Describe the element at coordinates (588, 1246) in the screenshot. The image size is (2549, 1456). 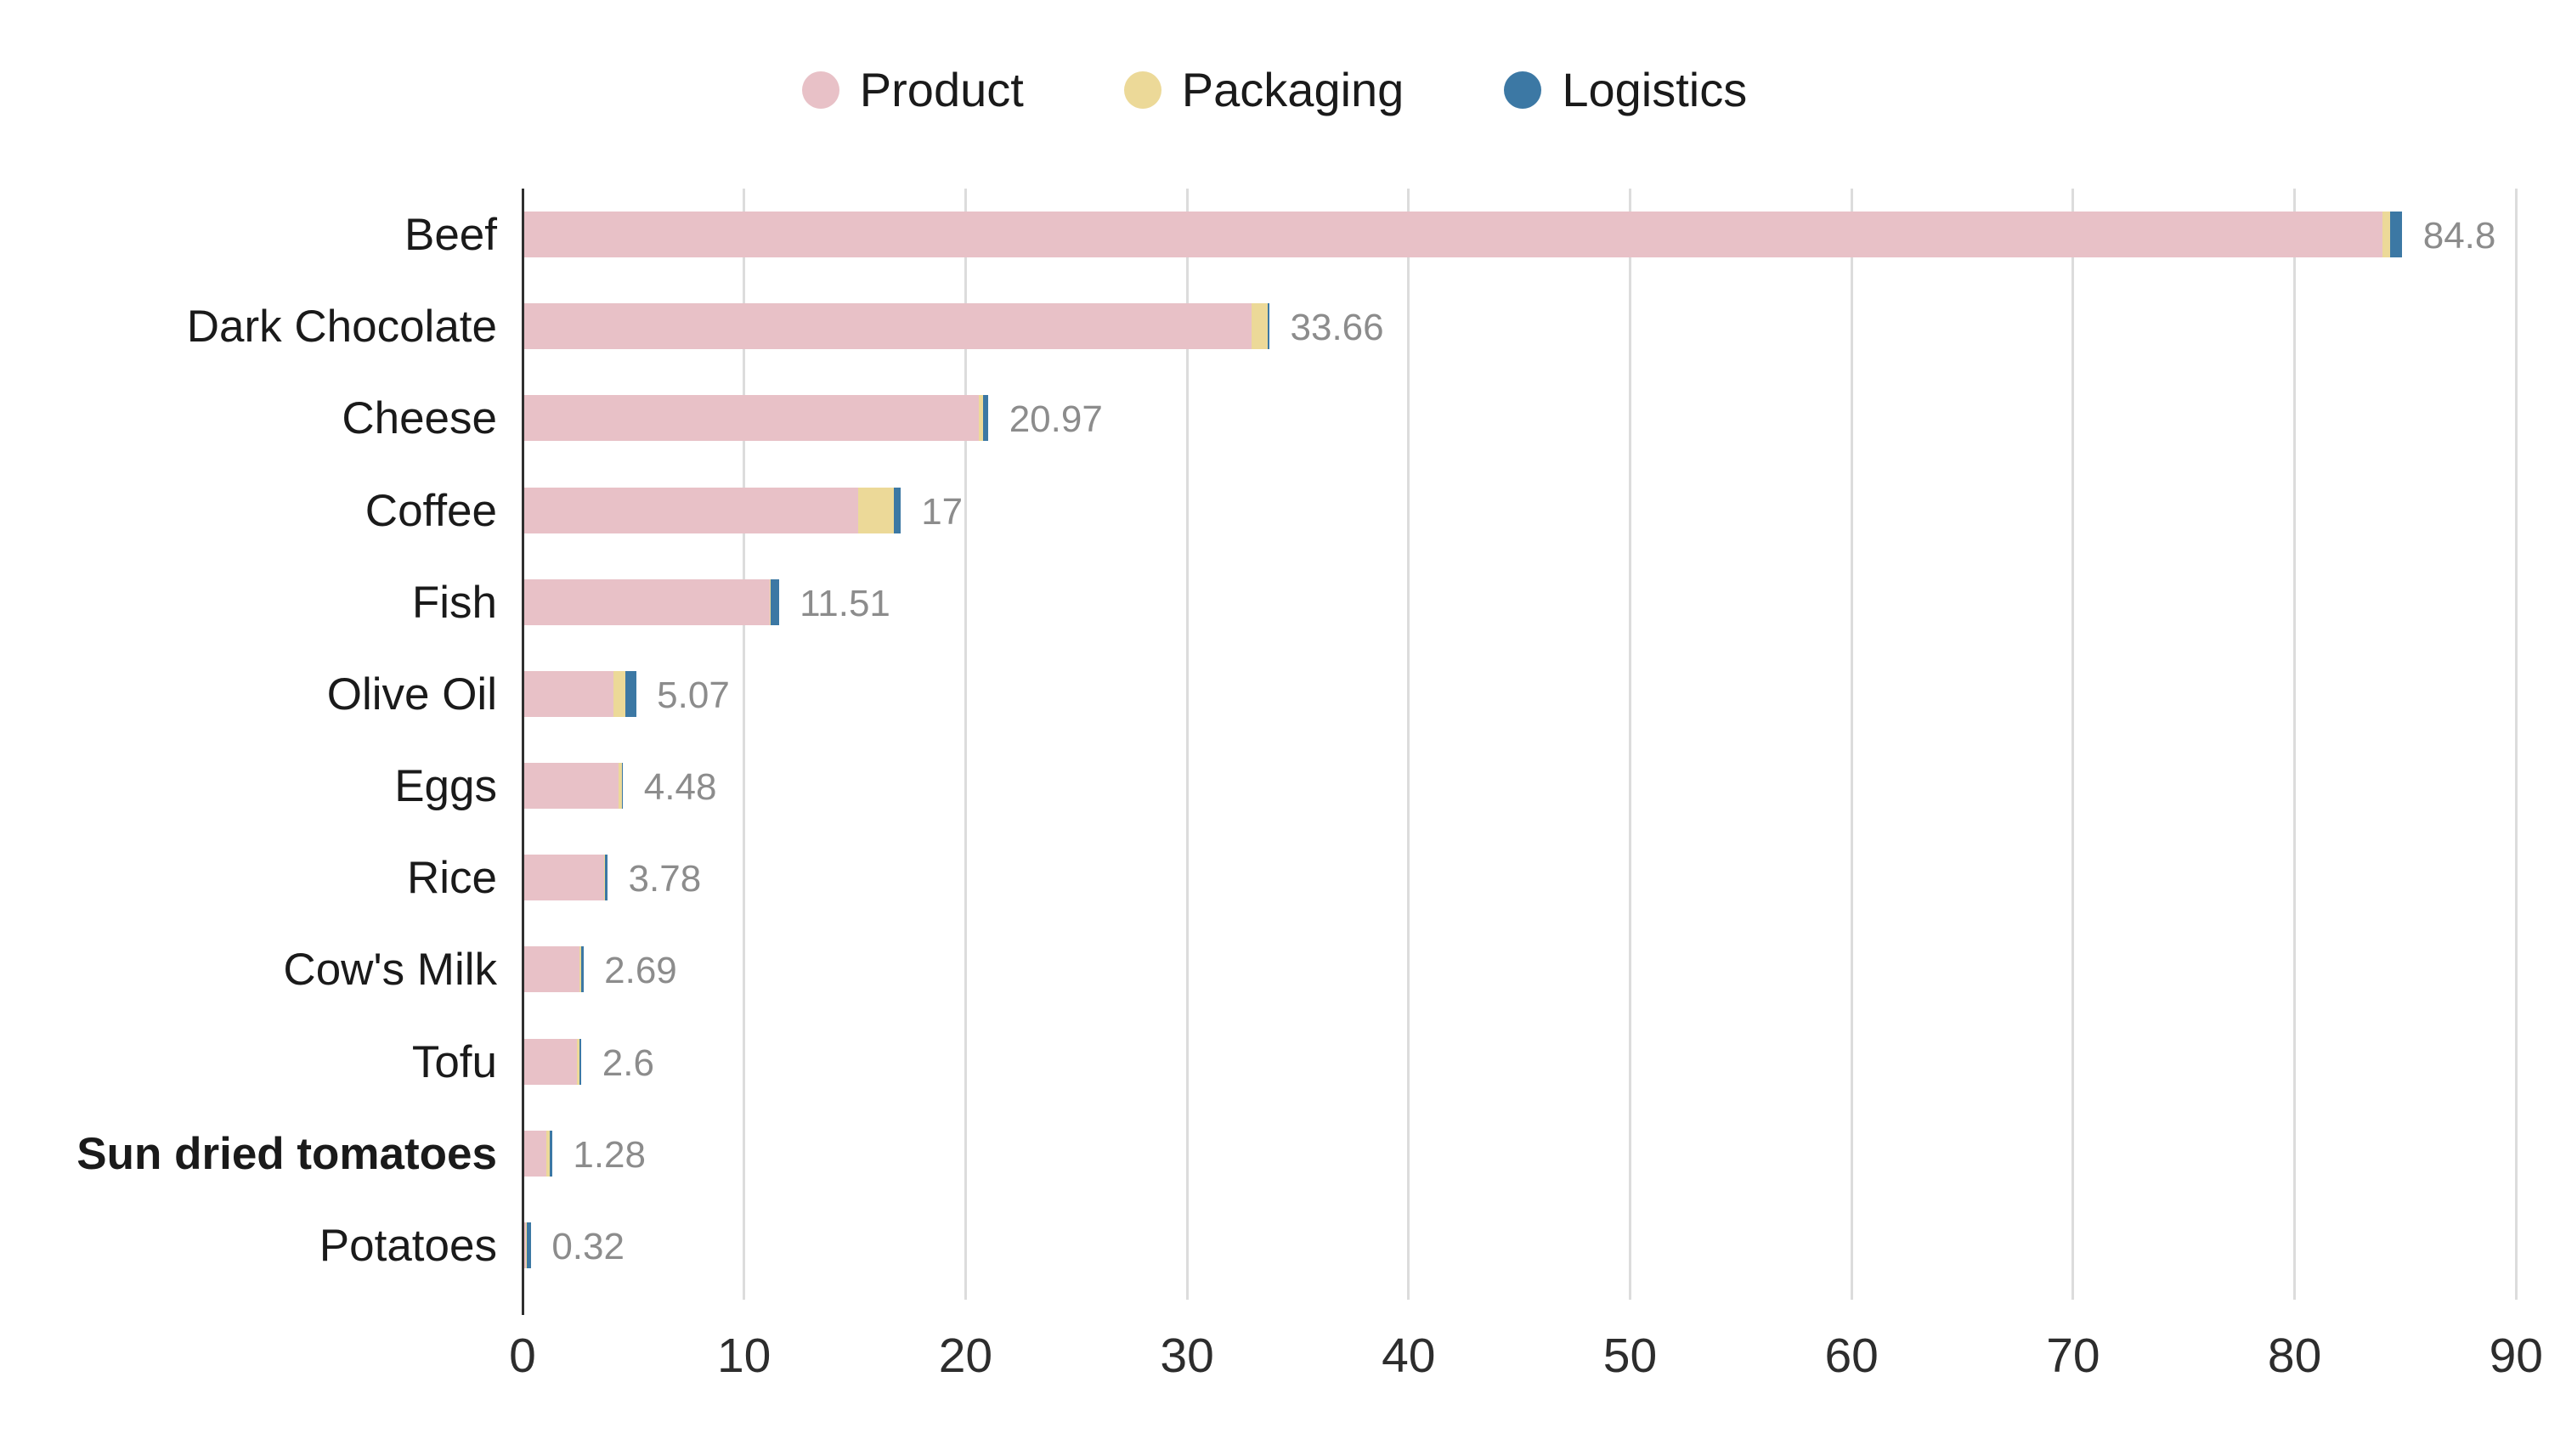
I see `value-label: 0.32` at that location.